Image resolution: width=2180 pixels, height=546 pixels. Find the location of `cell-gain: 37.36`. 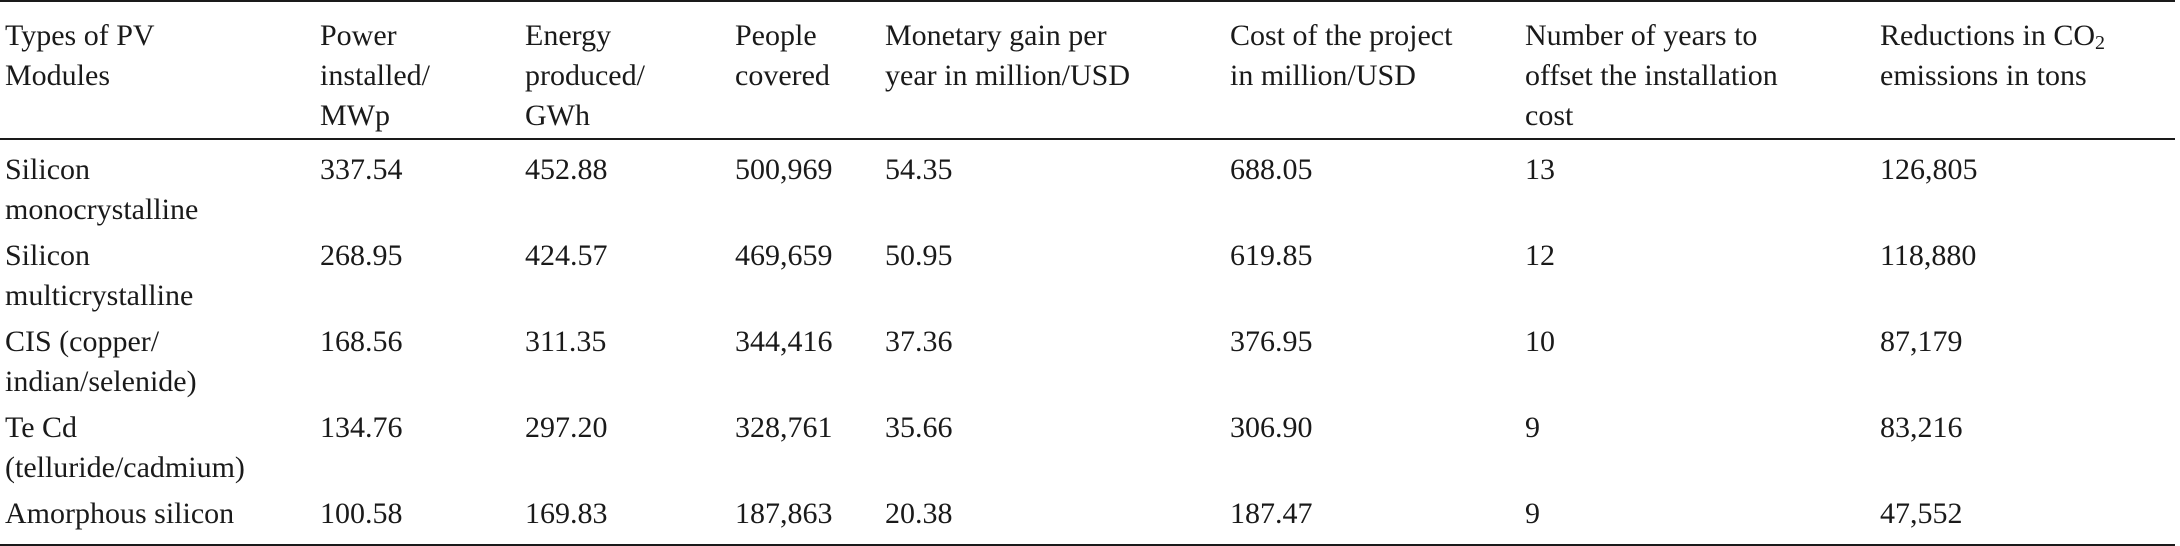

cell-gain: 37.36 is located at coordinates (919, 341).